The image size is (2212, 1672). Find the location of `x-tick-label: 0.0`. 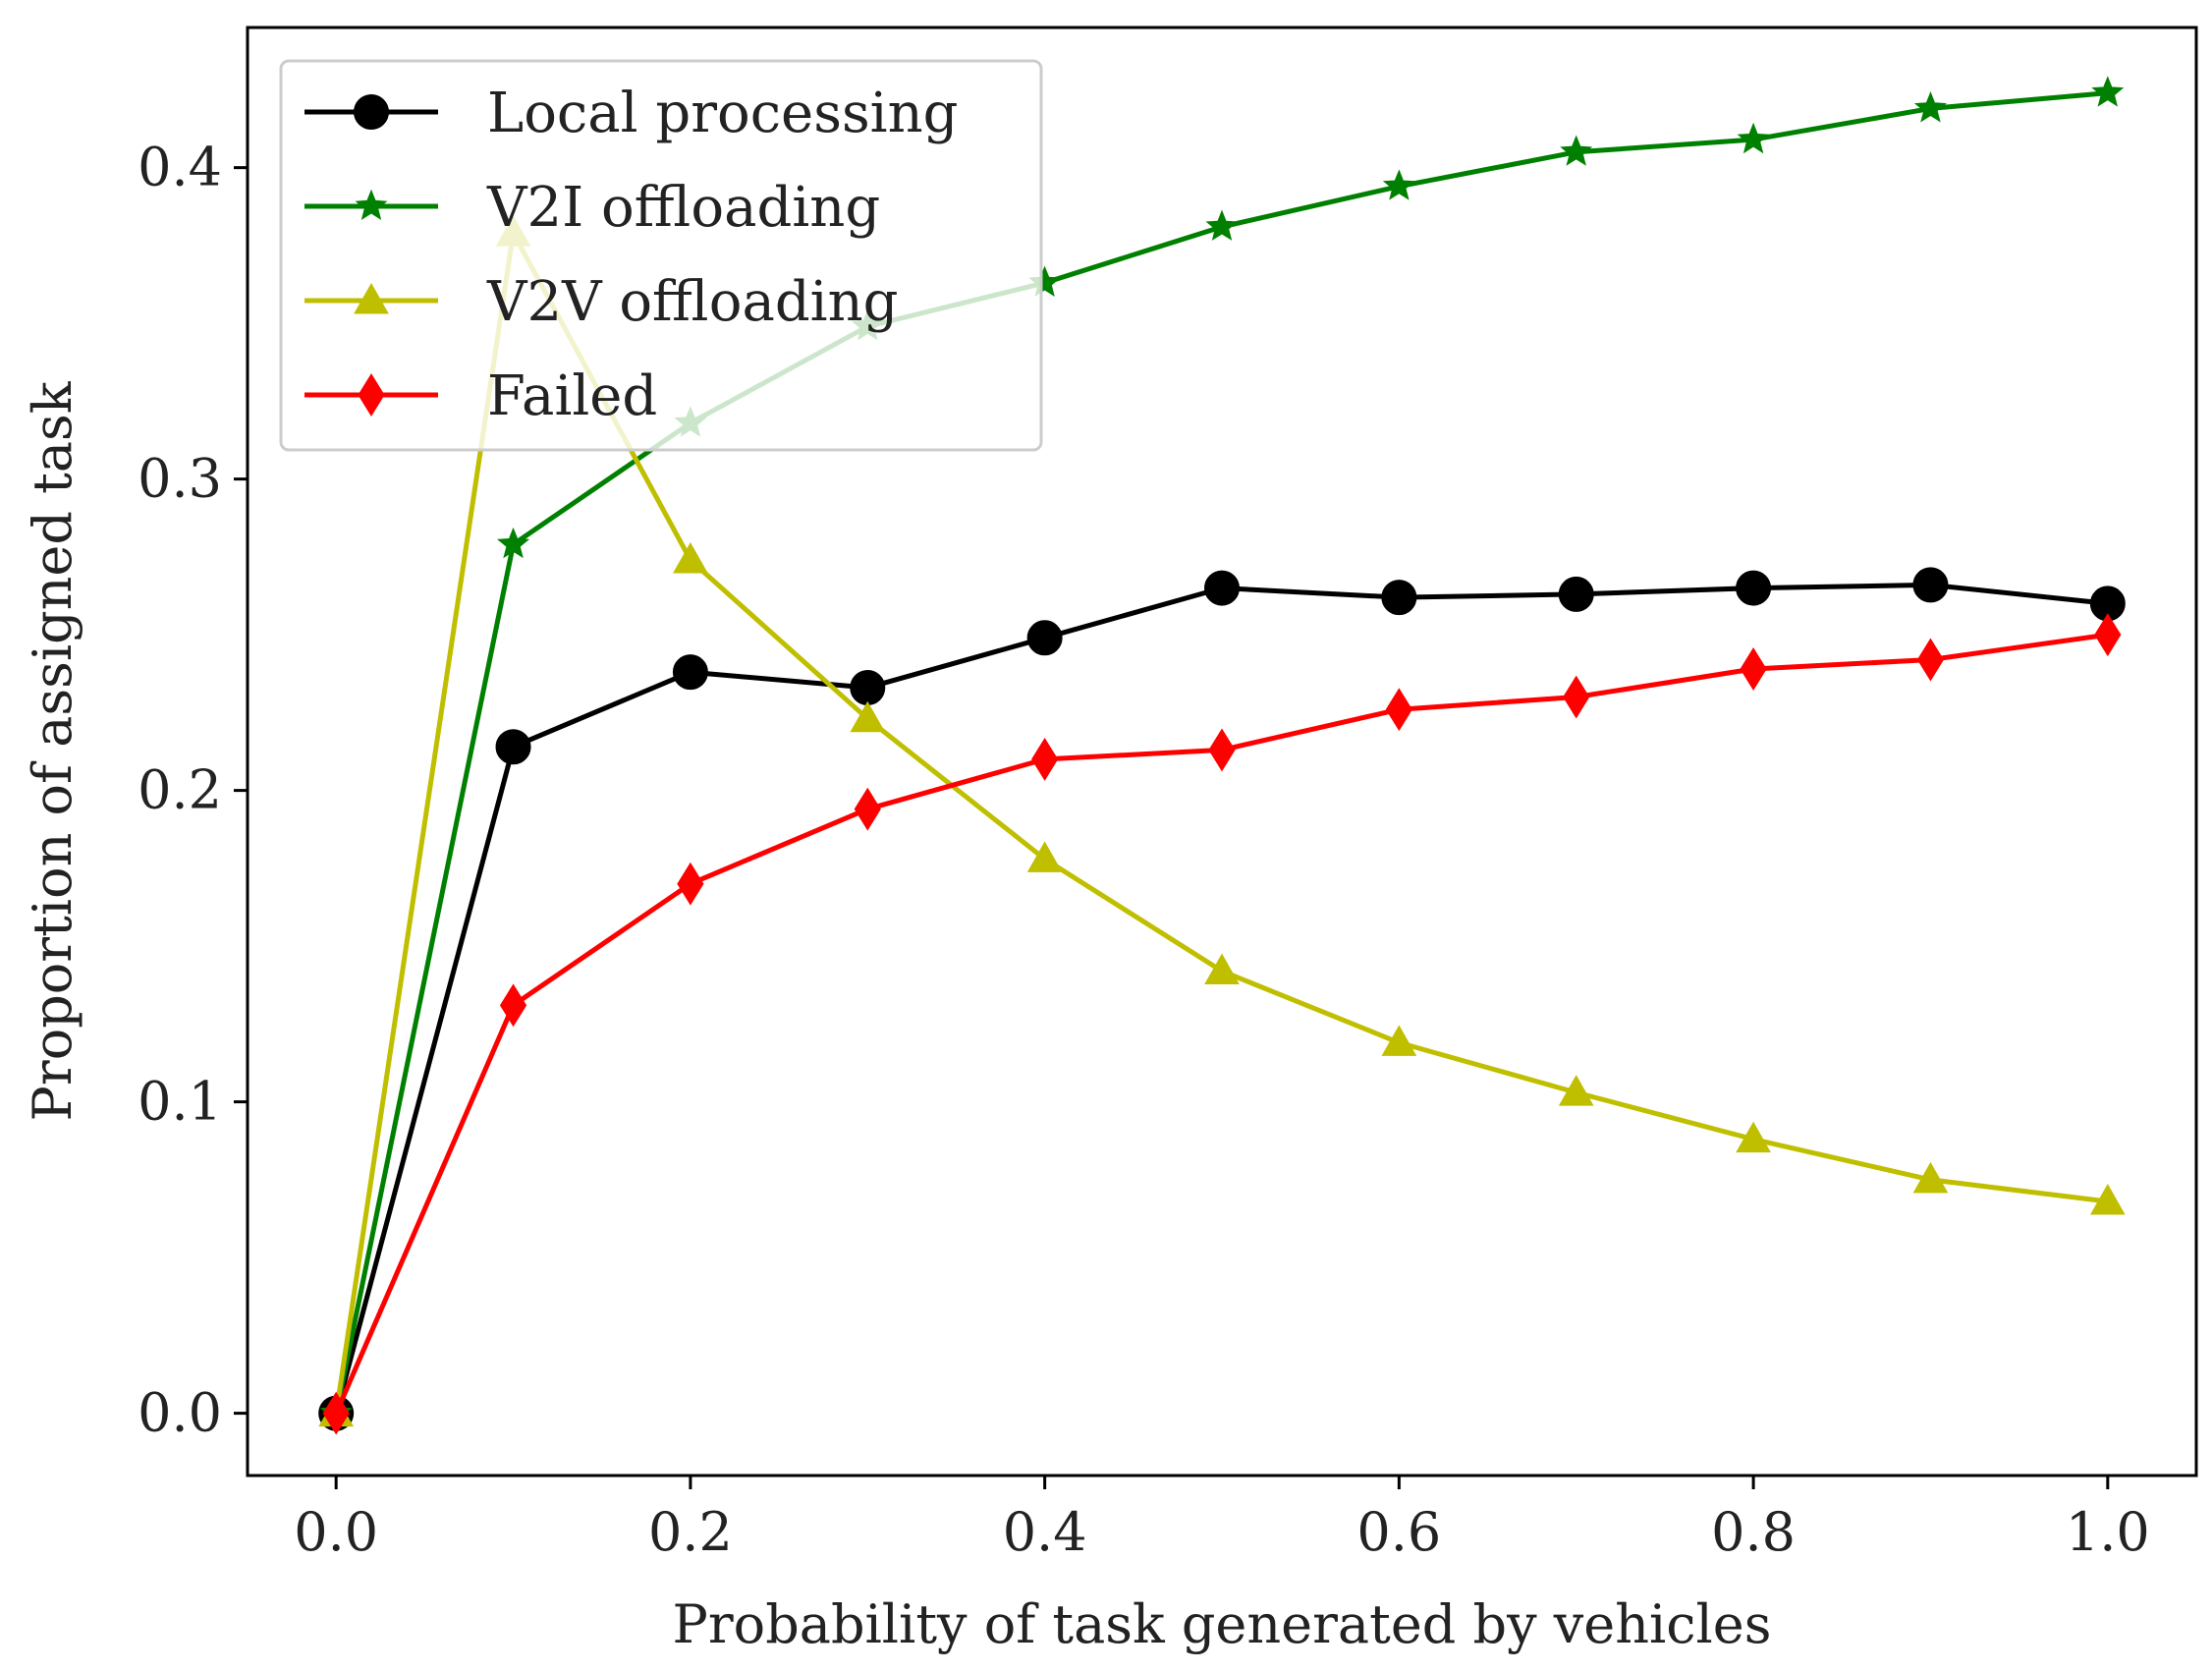

x-tick-label: 0.0 is located at coordinates (336, 1532).